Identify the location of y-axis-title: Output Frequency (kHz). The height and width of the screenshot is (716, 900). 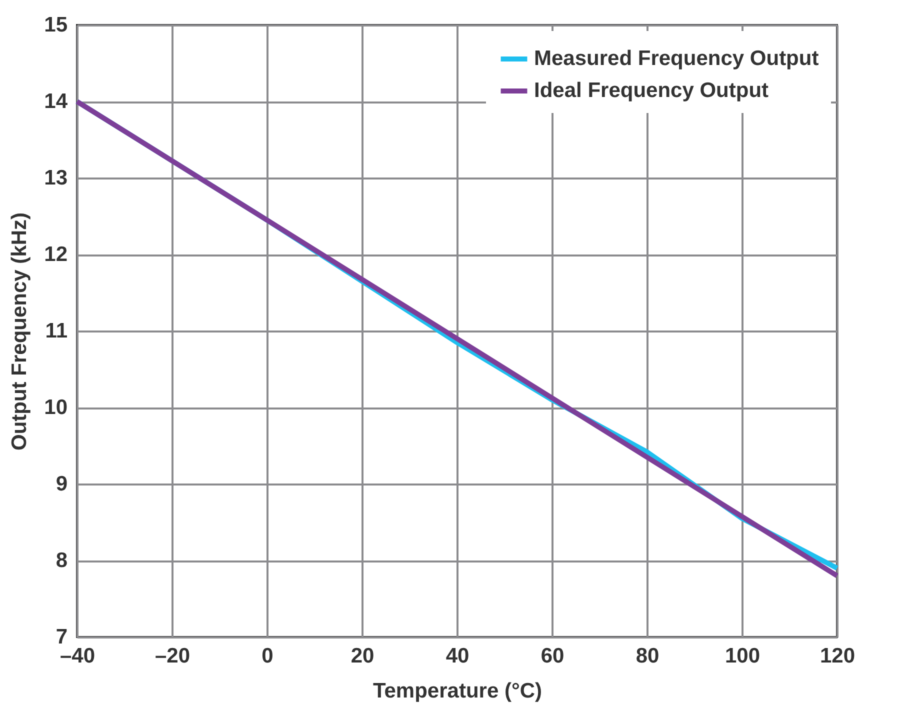
(20, 331).